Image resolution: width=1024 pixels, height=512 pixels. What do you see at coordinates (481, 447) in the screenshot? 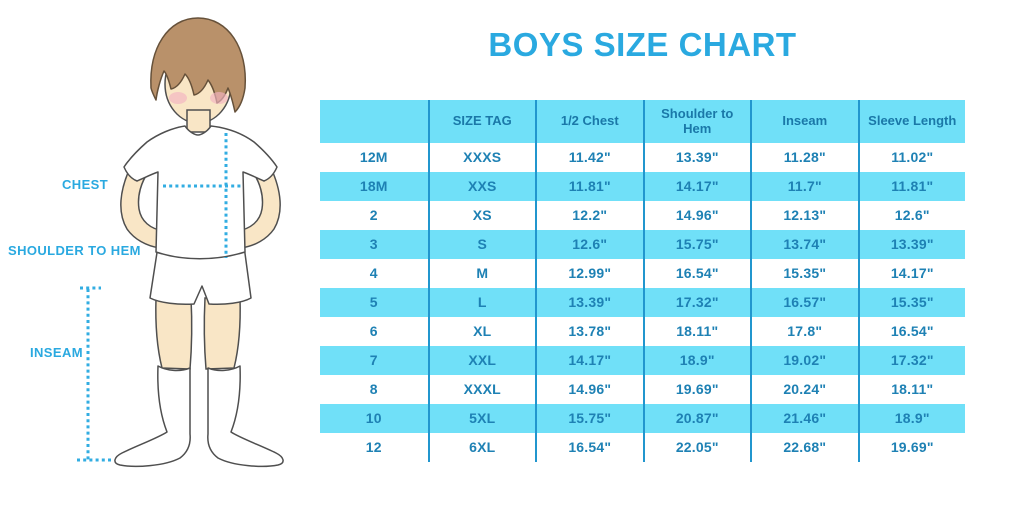
I see `table-cell: 6XL` at bounding box center [481, 447].